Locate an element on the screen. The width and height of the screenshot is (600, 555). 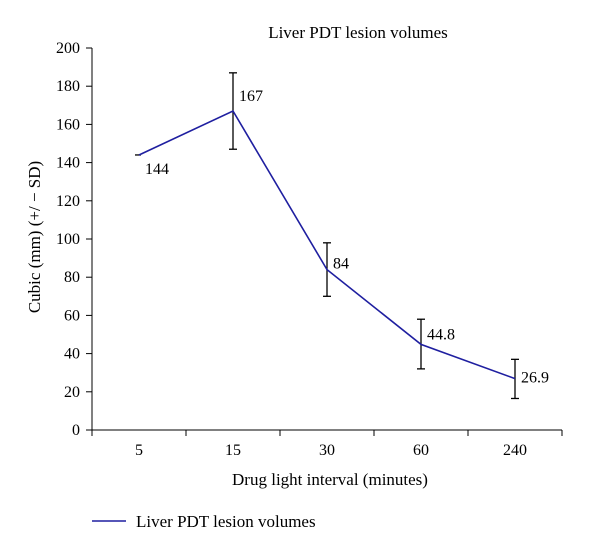
data-label: 26.9 is located at coordinates (535, 378).